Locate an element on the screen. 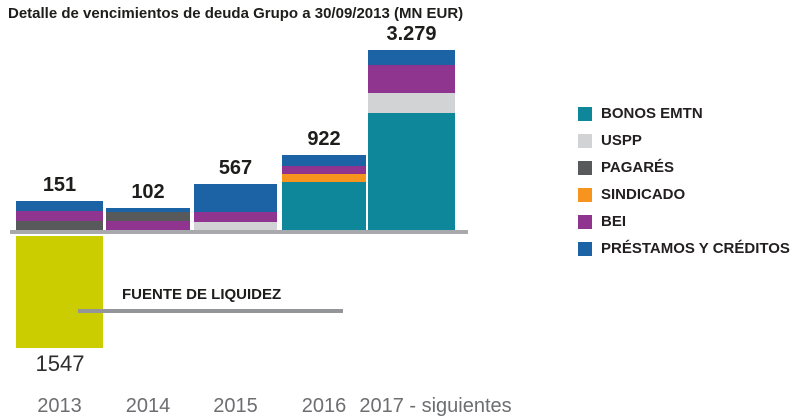 The height and width of the screenshot is (417, 793). axis-baseline is located at coordinates (239, 232).